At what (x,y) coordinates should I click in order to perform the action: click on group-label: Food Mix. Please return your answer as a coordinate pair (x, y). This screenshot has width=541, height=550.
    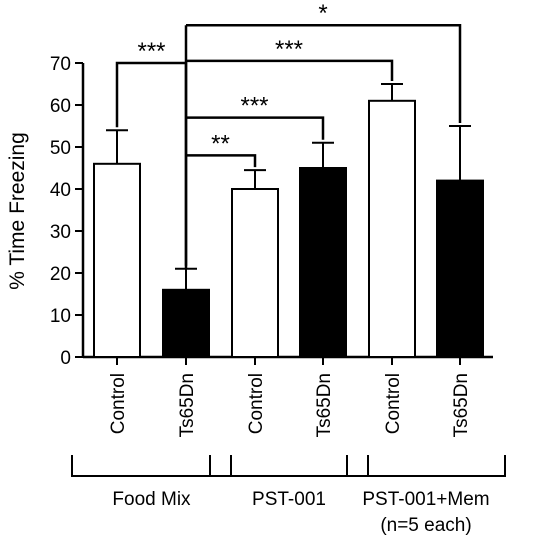
    Looking at the image, I should click on (151, 499).